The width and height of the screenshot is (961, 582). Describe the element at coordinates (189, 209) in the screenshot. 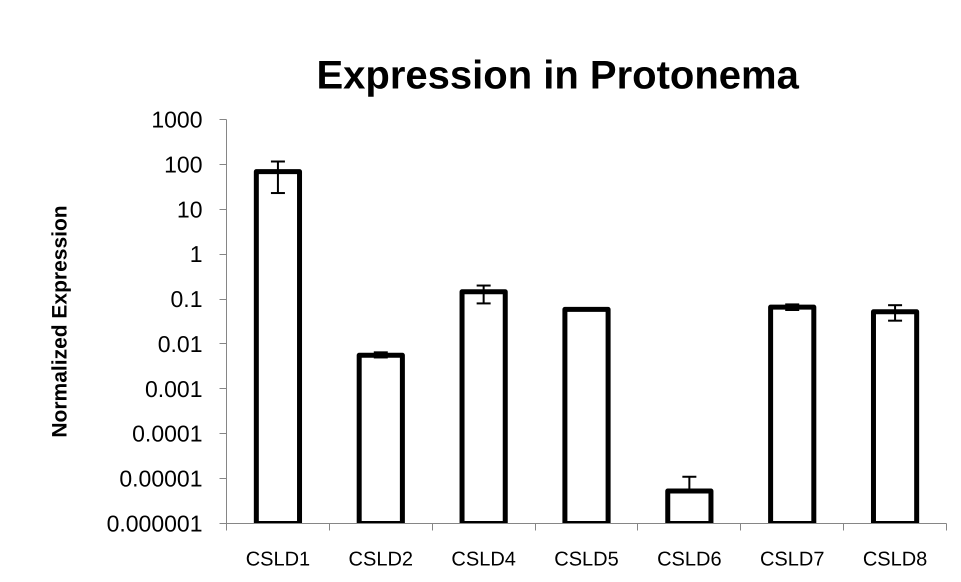

I see `y-tick-label: 10` at that location.